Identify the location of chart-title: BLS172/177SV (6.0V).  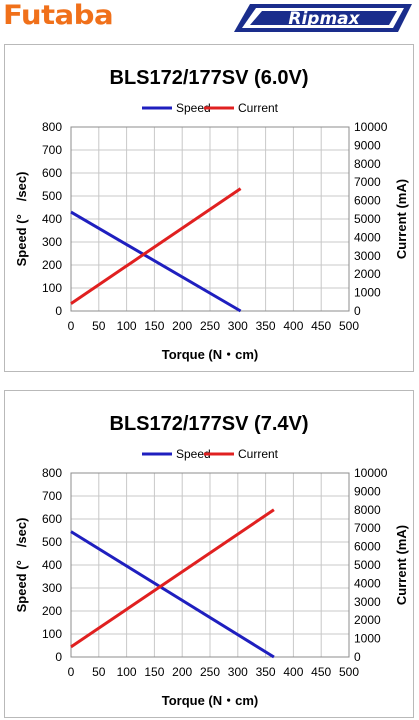
(209, 78).